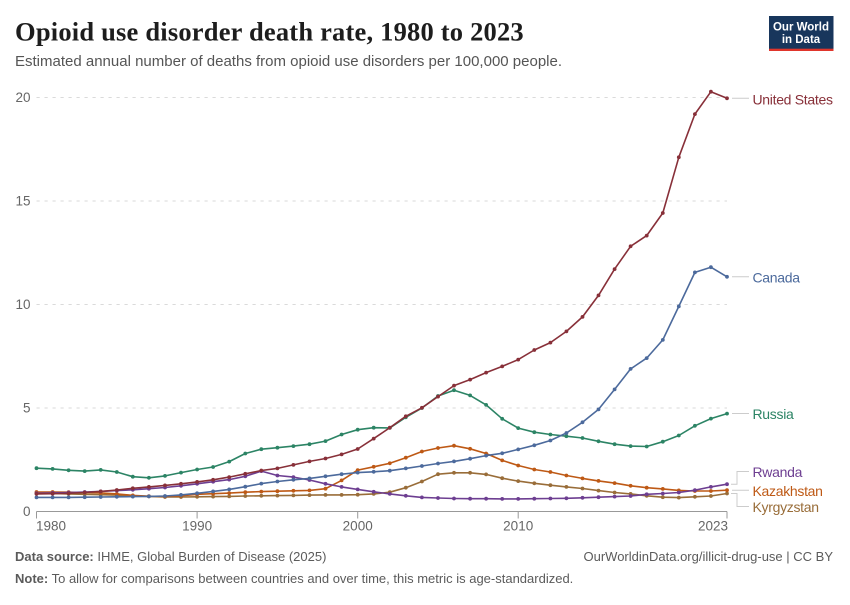  Describe the element at coordinates (788, 491) in the screenshot. I see `svg-text: Kazakhstan` at that location.